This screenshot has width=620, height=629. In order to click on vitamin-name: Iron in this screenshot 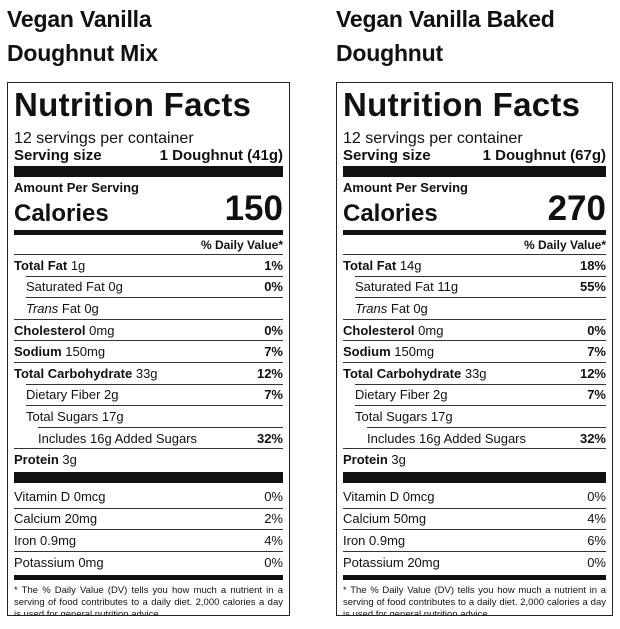, I will do `click(25, 540)`.